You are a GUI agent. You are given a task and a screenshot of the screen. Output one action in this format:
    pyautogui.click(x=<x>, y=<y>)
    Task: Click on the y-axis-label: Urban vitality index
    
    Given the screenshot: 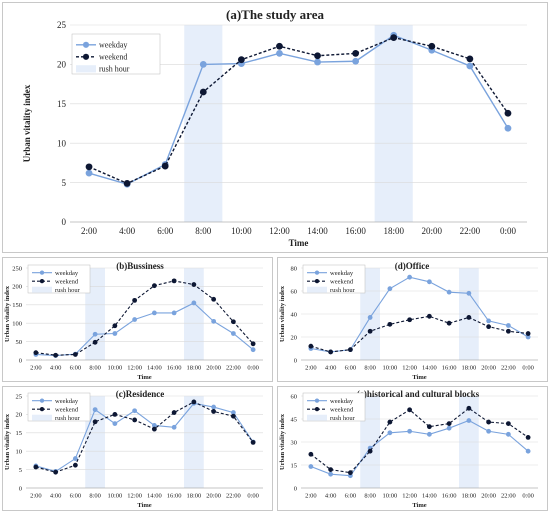 What is the action you would take?
    pyautogui.click(x=7, y=441)
    